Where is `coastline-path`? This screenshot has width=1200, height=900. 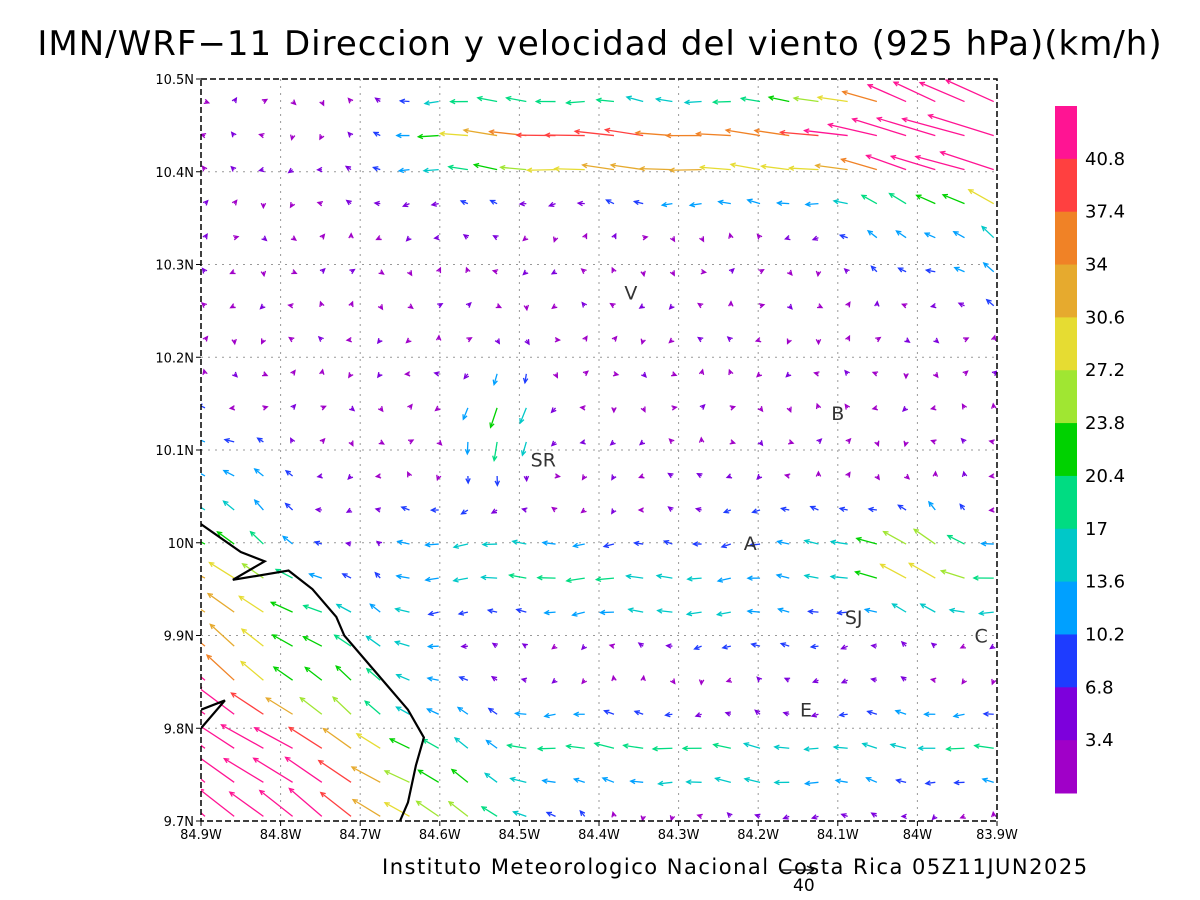
coastline-path is located at coordinates (313, 672).